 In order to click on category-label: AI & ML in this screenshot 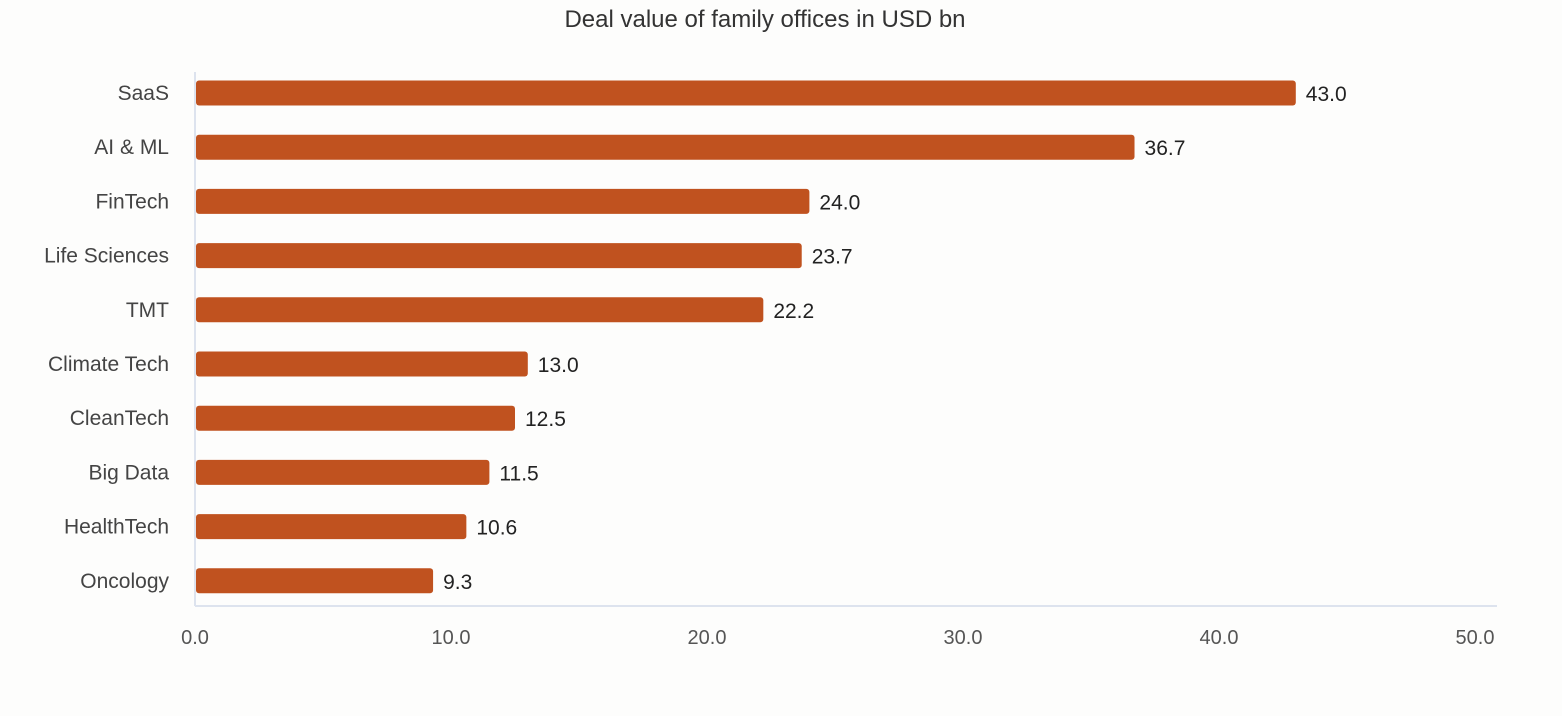, I will do `click(131, 147)`.